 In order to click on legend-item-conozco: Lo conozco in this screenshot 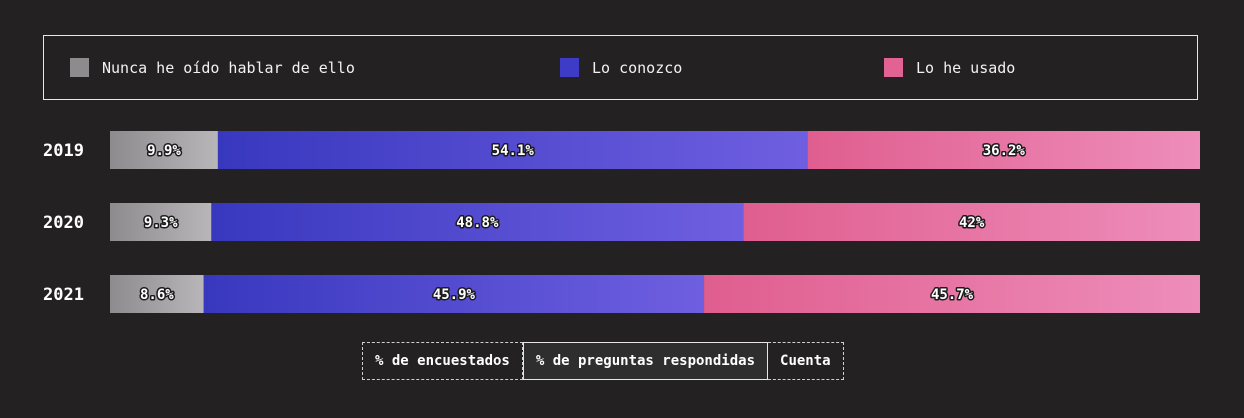, I will do `click(621, 67)`.